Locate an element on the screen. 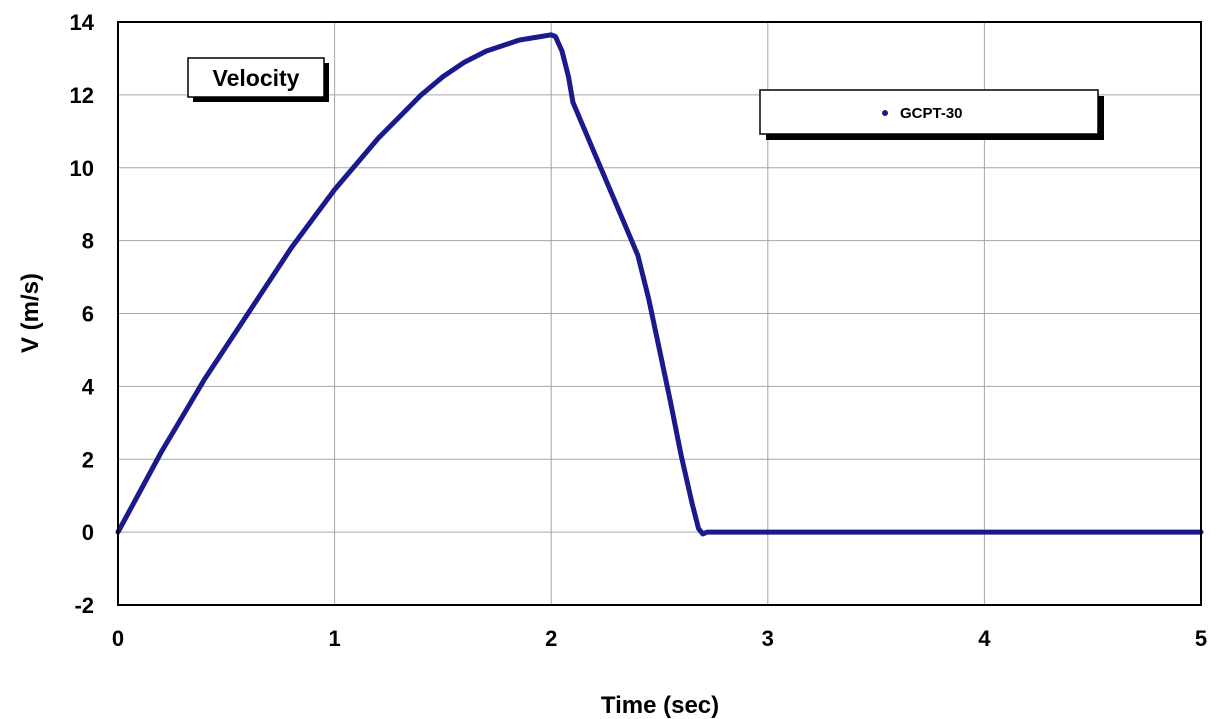 This screenshot has height=719, width=1212. legend: GCPT-30 is located at coordinates (931, 114).